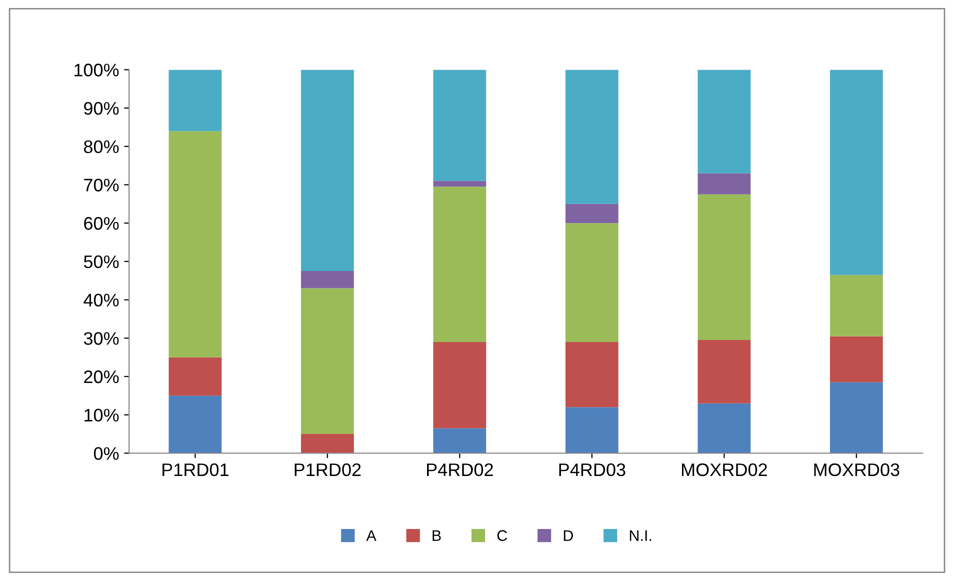 This screenshot has height=581, width=956. Describe the element at coordinates (101, 185) in the screenshot. I see `y-tick-label: 70%` at that location.